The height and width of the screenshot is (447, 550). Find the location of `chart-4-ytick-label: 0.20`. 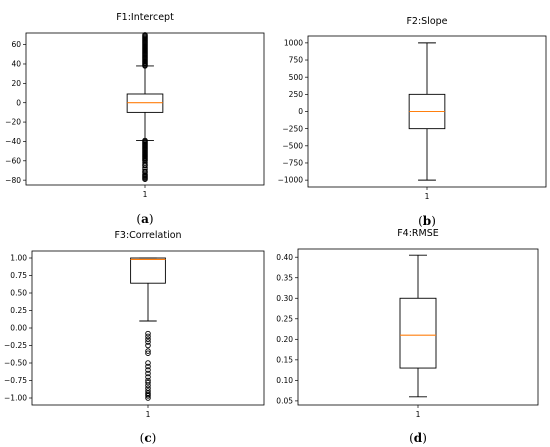

chart-4-ytick-label: 0.20 is located at coordinates (284, 339).